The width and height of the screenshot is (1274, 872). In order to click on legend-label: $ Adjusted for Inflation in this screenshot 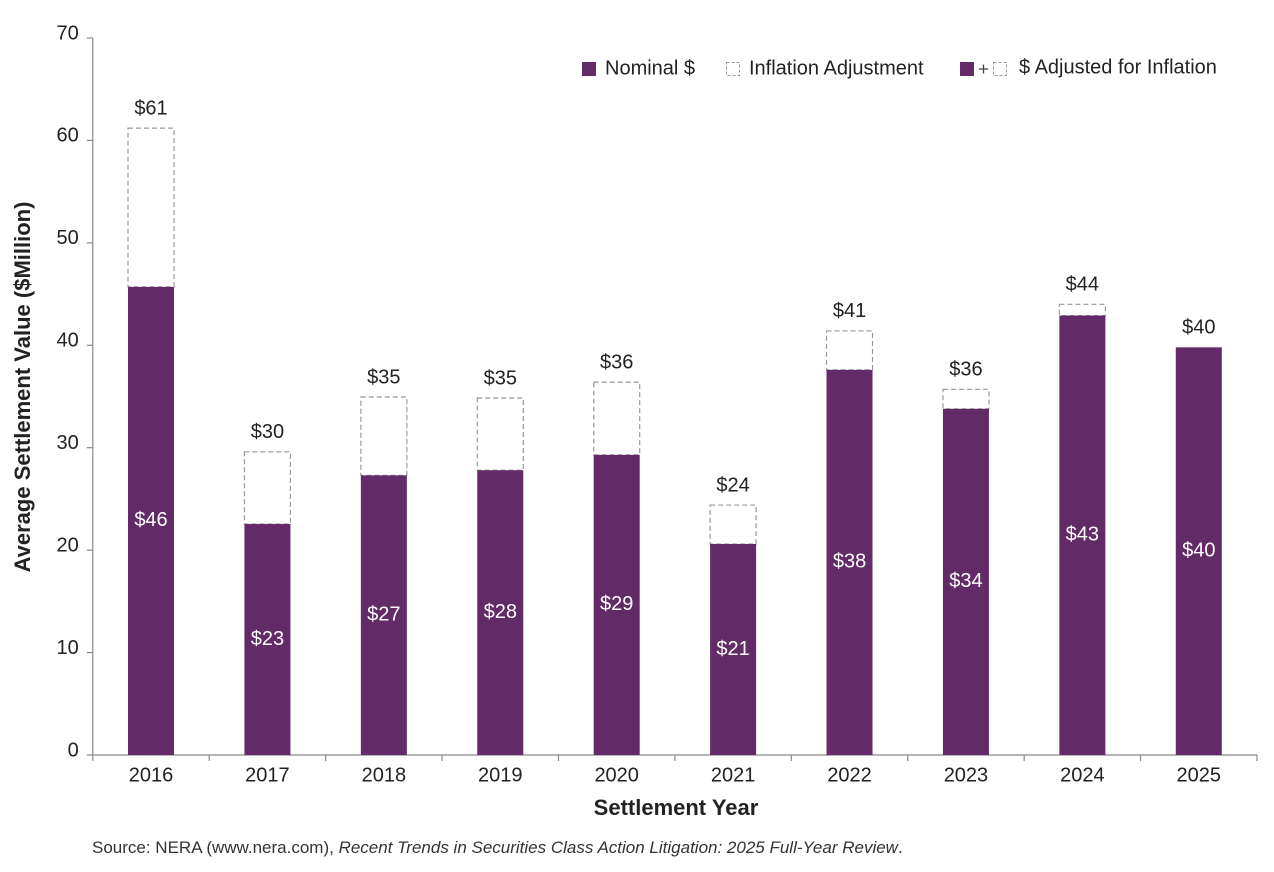, I will do `click(1118, 67)`.